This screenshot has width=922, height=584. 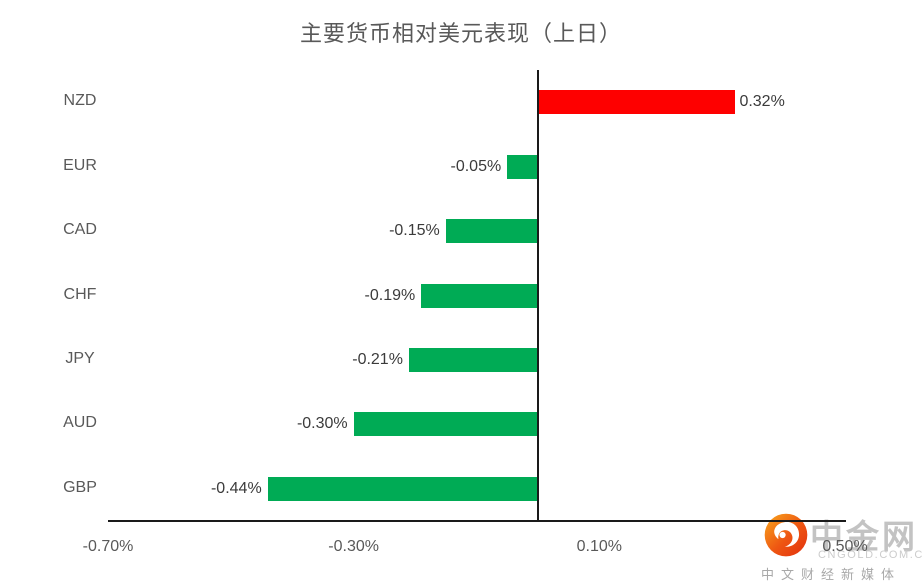 What do you see at coordinates (786, 535) in the screenshot?
I see `cngold-logo-icon` at bounding box center [786, 535].